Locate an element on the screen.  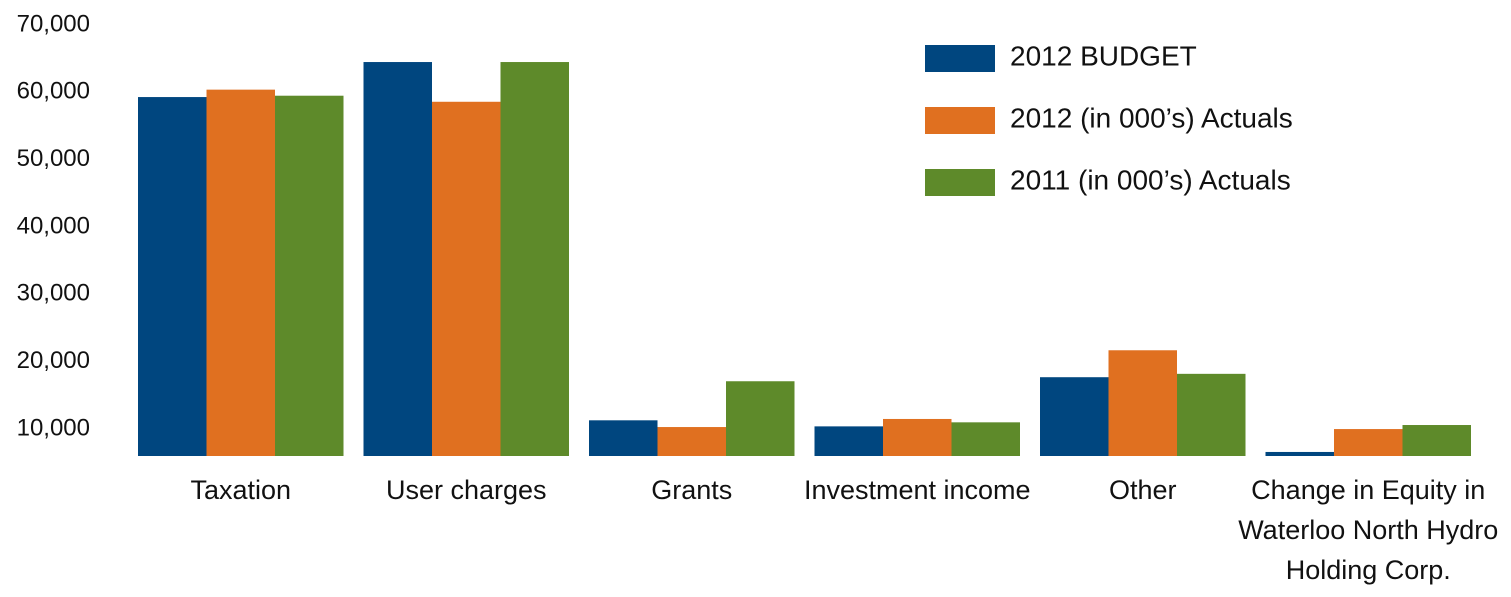
y-tick-label: 20,000 is located at coordinates (53, 360).